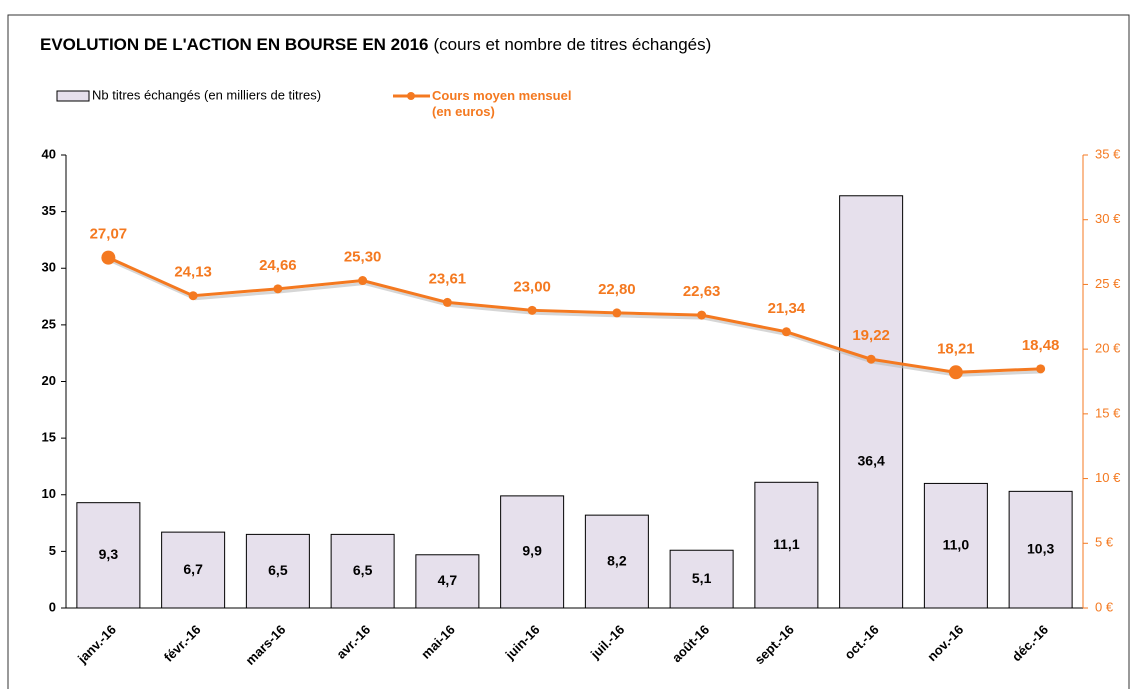 Image resolution: width=1137 pixels, height=689 pixels. Describe the element at coordinates (49, 323) in the screenshot. I see `y-tick-label: 25` at that location.